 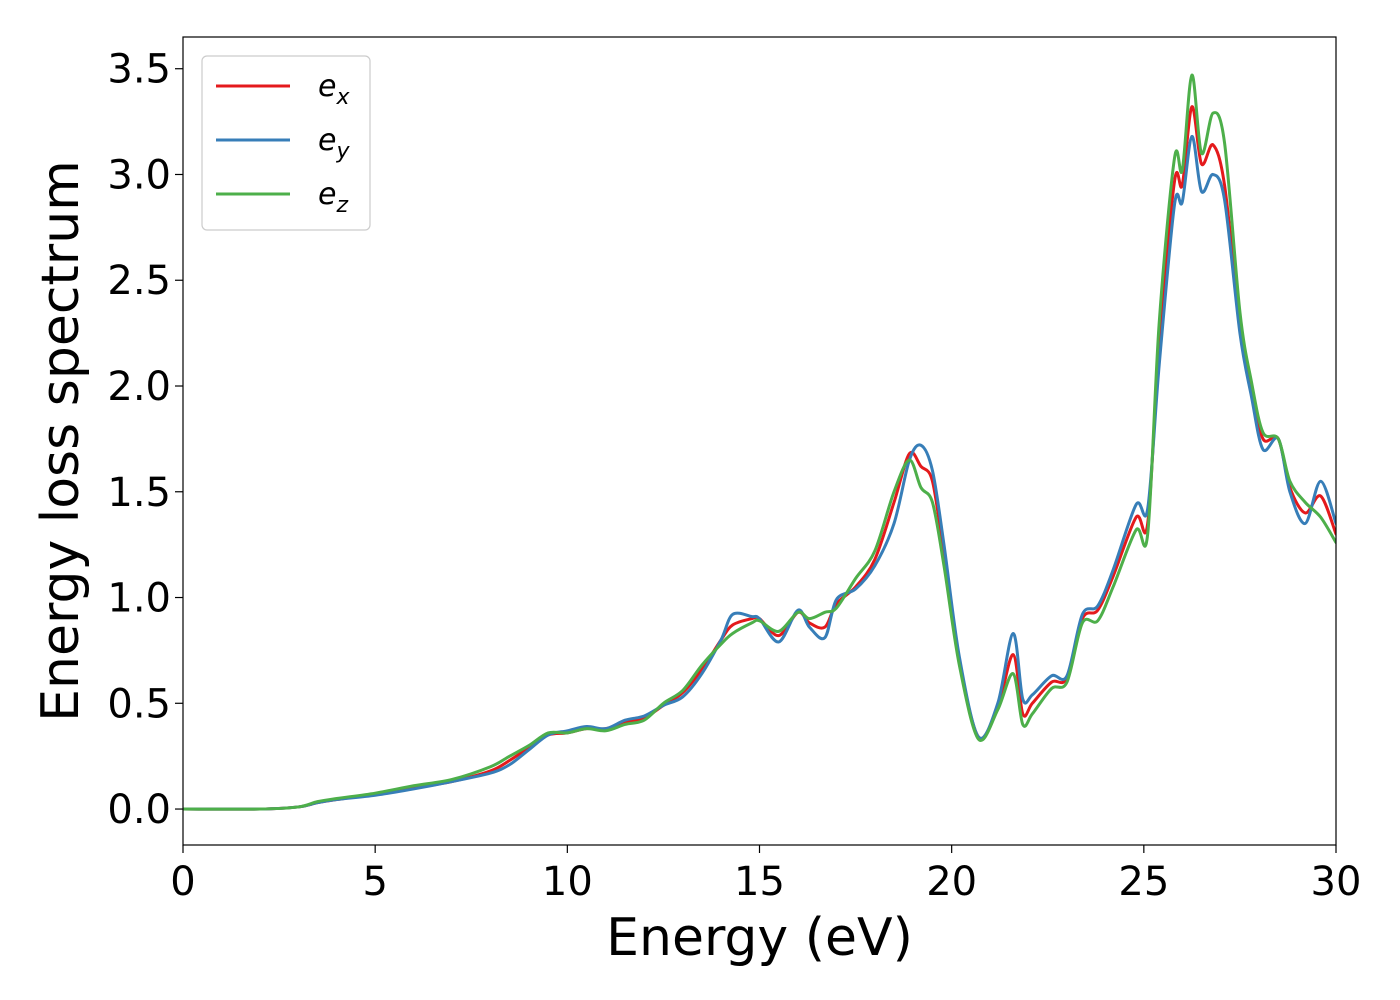 I want to click on y-tick-label: 1.0, so click(x=139, y=599).